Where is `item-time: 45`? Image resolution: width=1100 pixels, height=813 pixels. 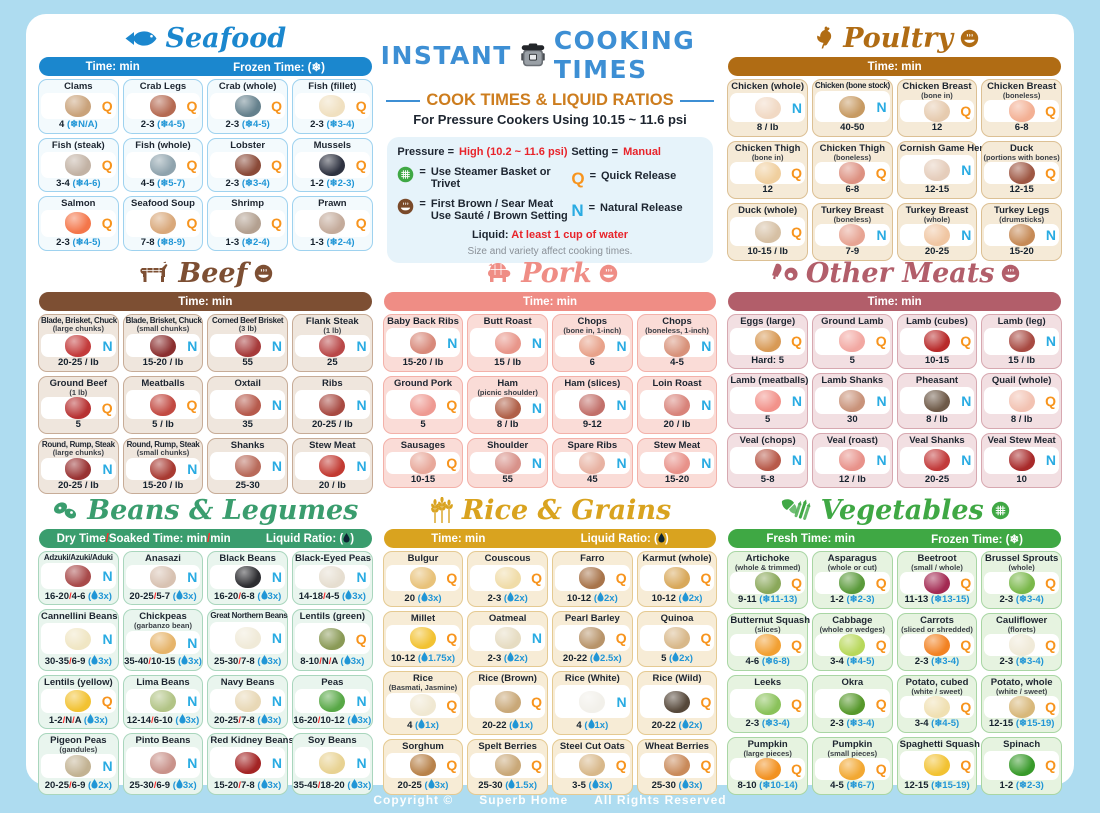 item-time: 45 is located at coordinates (592, 479).